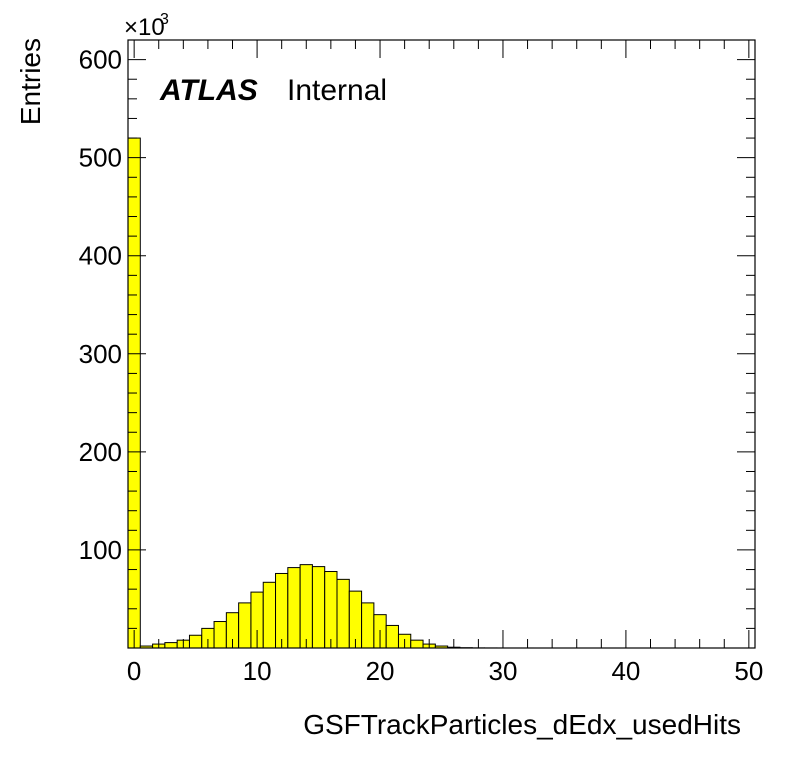  What do you see at coordinates (100, 354) in the screenshot?
I see `y-tick-label: 300` at bounding box center [100, 354].